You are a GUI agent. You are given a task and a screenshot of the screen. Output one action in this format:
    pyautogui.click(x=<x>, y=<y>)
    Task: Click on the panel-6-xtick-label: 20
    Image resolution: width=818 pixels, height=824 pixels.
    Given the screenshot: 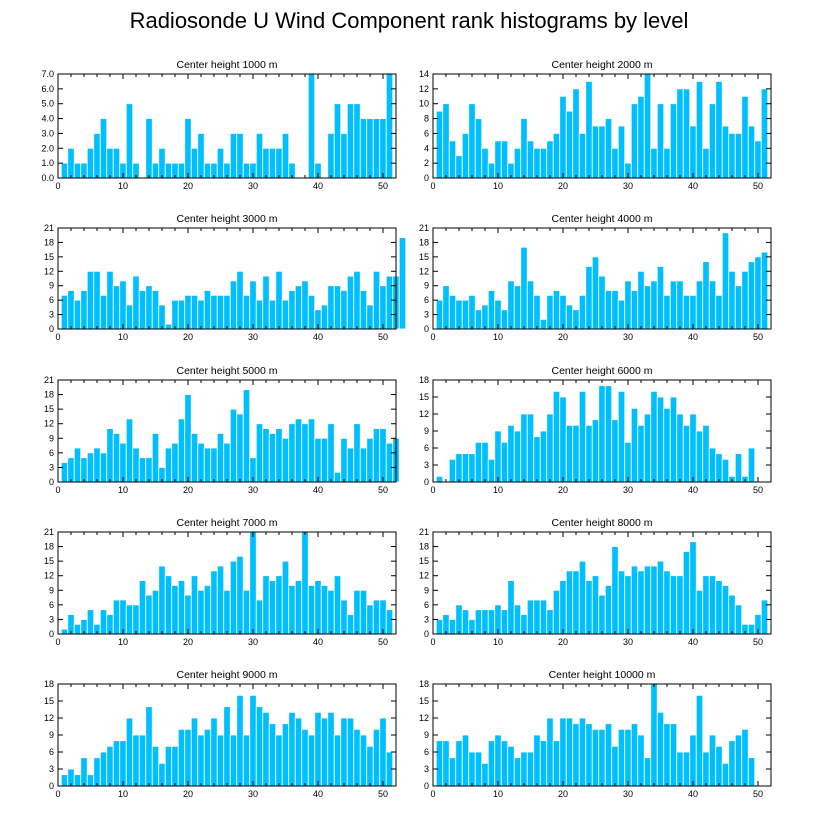 What is the action you would take?
    pyautogui.click(x=563, y=490)
    